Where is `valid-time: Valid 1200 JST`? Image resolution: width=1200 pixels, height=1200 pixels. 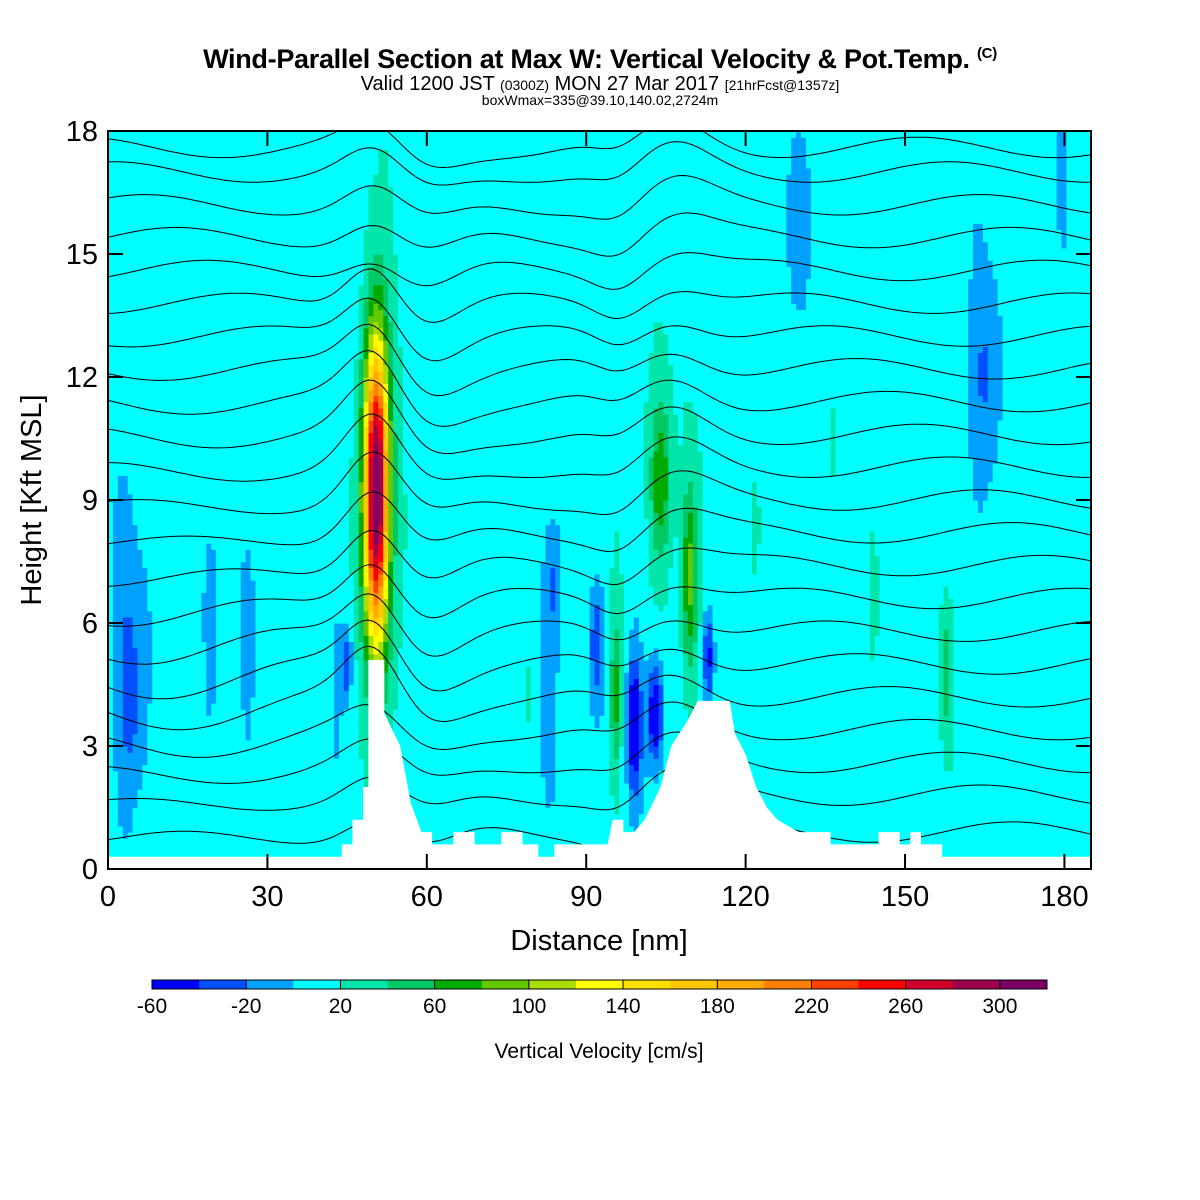
valid-time: Valid 1200 JST is located at coordinates (428, 84).